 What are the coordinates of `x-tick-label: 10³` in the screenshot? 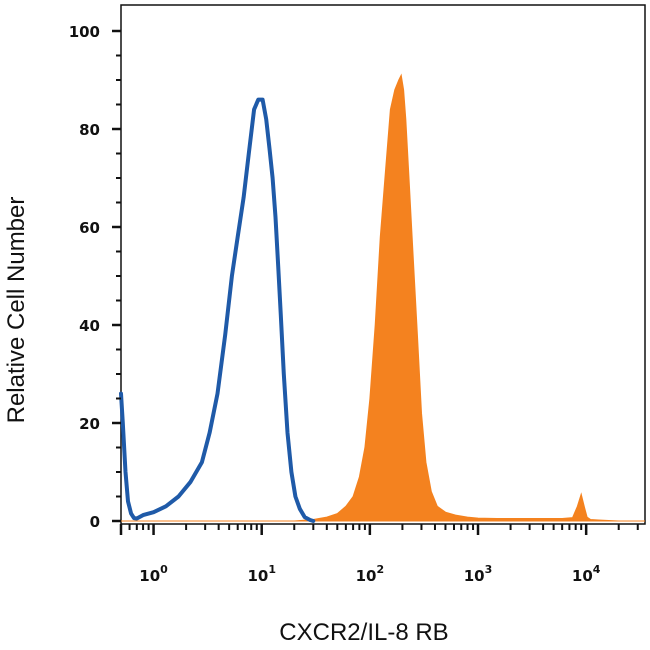 It's located at (478, 574).